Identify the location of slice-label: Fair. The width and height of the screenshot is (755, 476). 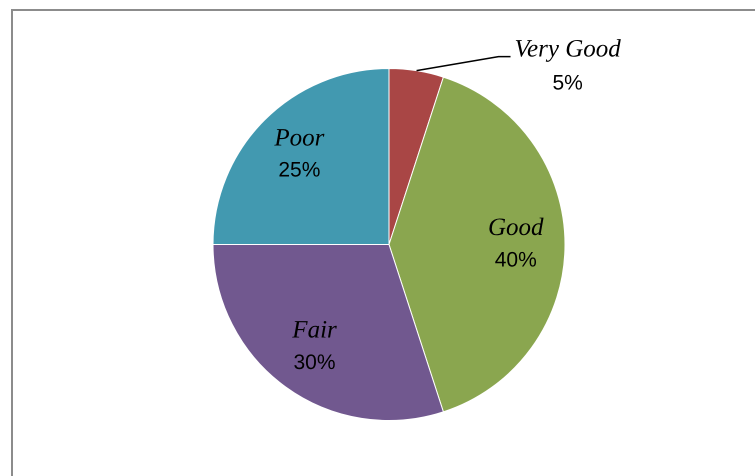
(314, 330).